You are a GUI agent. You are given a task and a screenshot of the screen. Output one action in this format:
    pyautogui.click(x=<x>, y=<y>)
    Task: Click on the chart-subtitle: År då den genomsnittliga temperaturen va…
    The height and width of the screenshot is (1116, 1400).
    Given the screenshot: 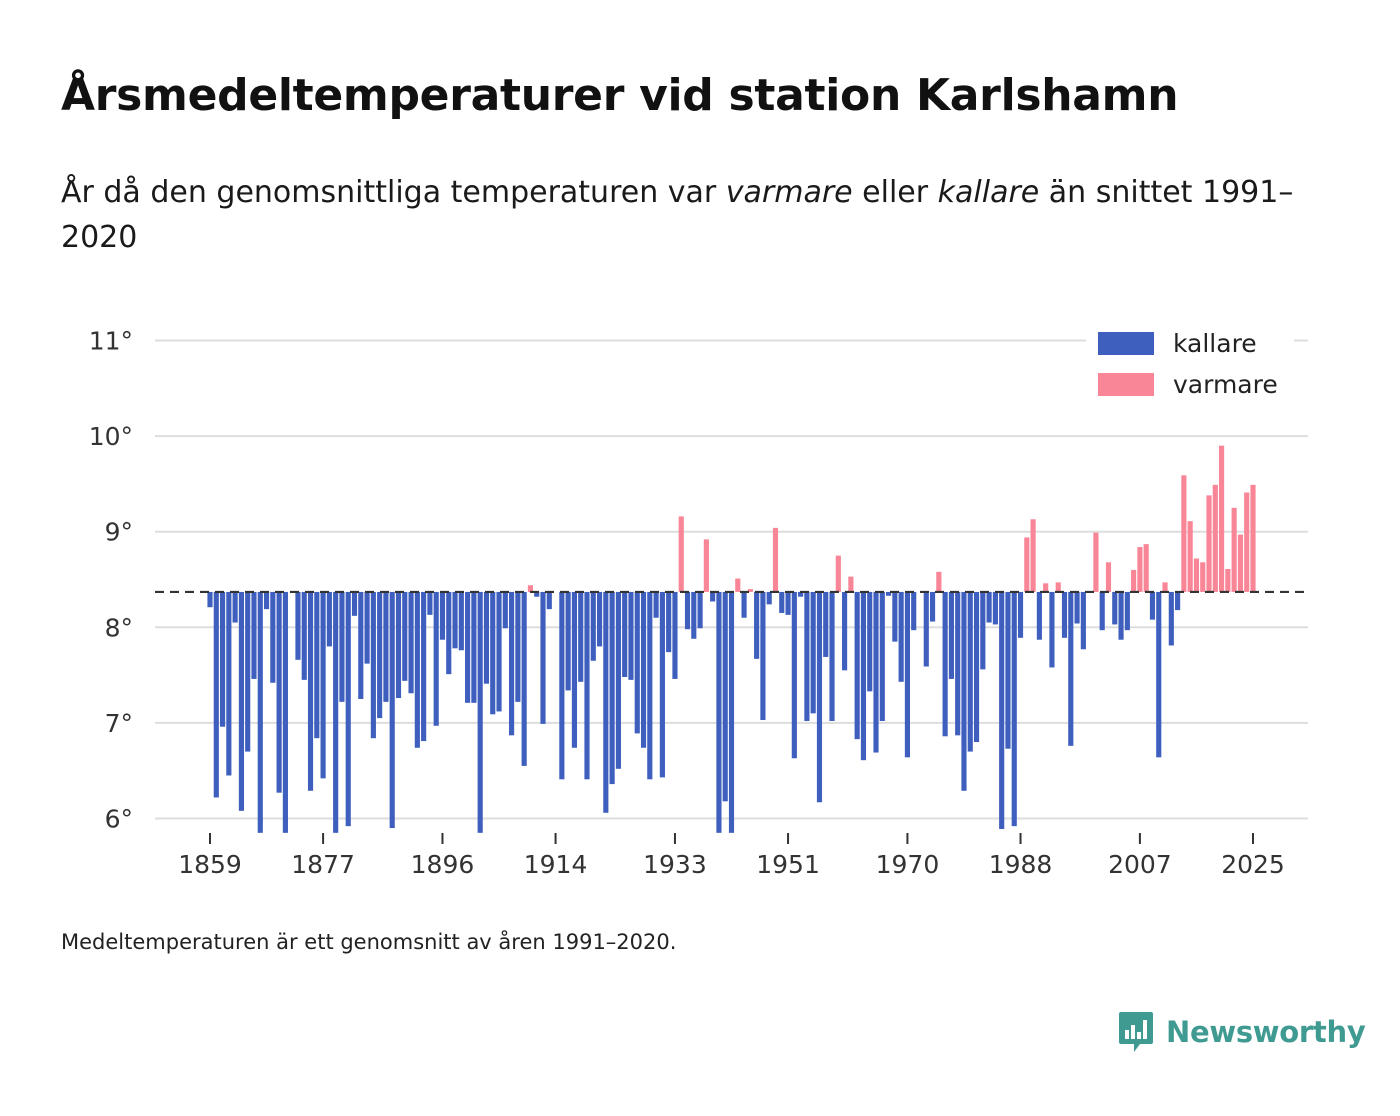 What is the action you would take?
    pyautogui.click(x=691, y=215)
    